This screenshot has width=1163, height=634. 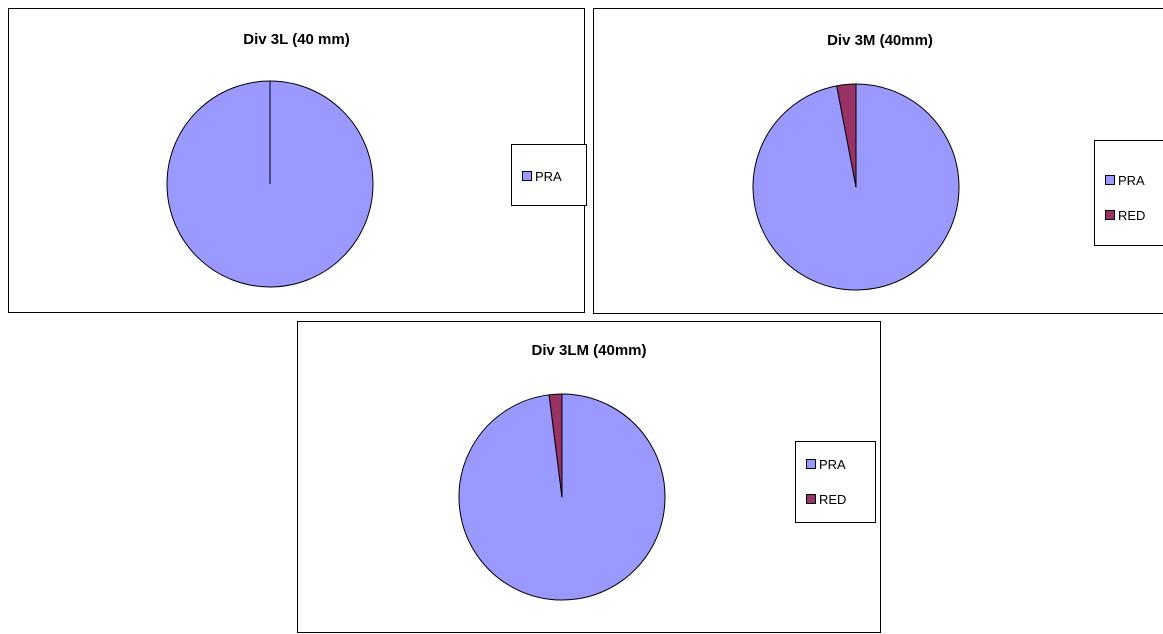 I want to click on chart-title: Div 3M (40mm), so click(x=880, y=40).